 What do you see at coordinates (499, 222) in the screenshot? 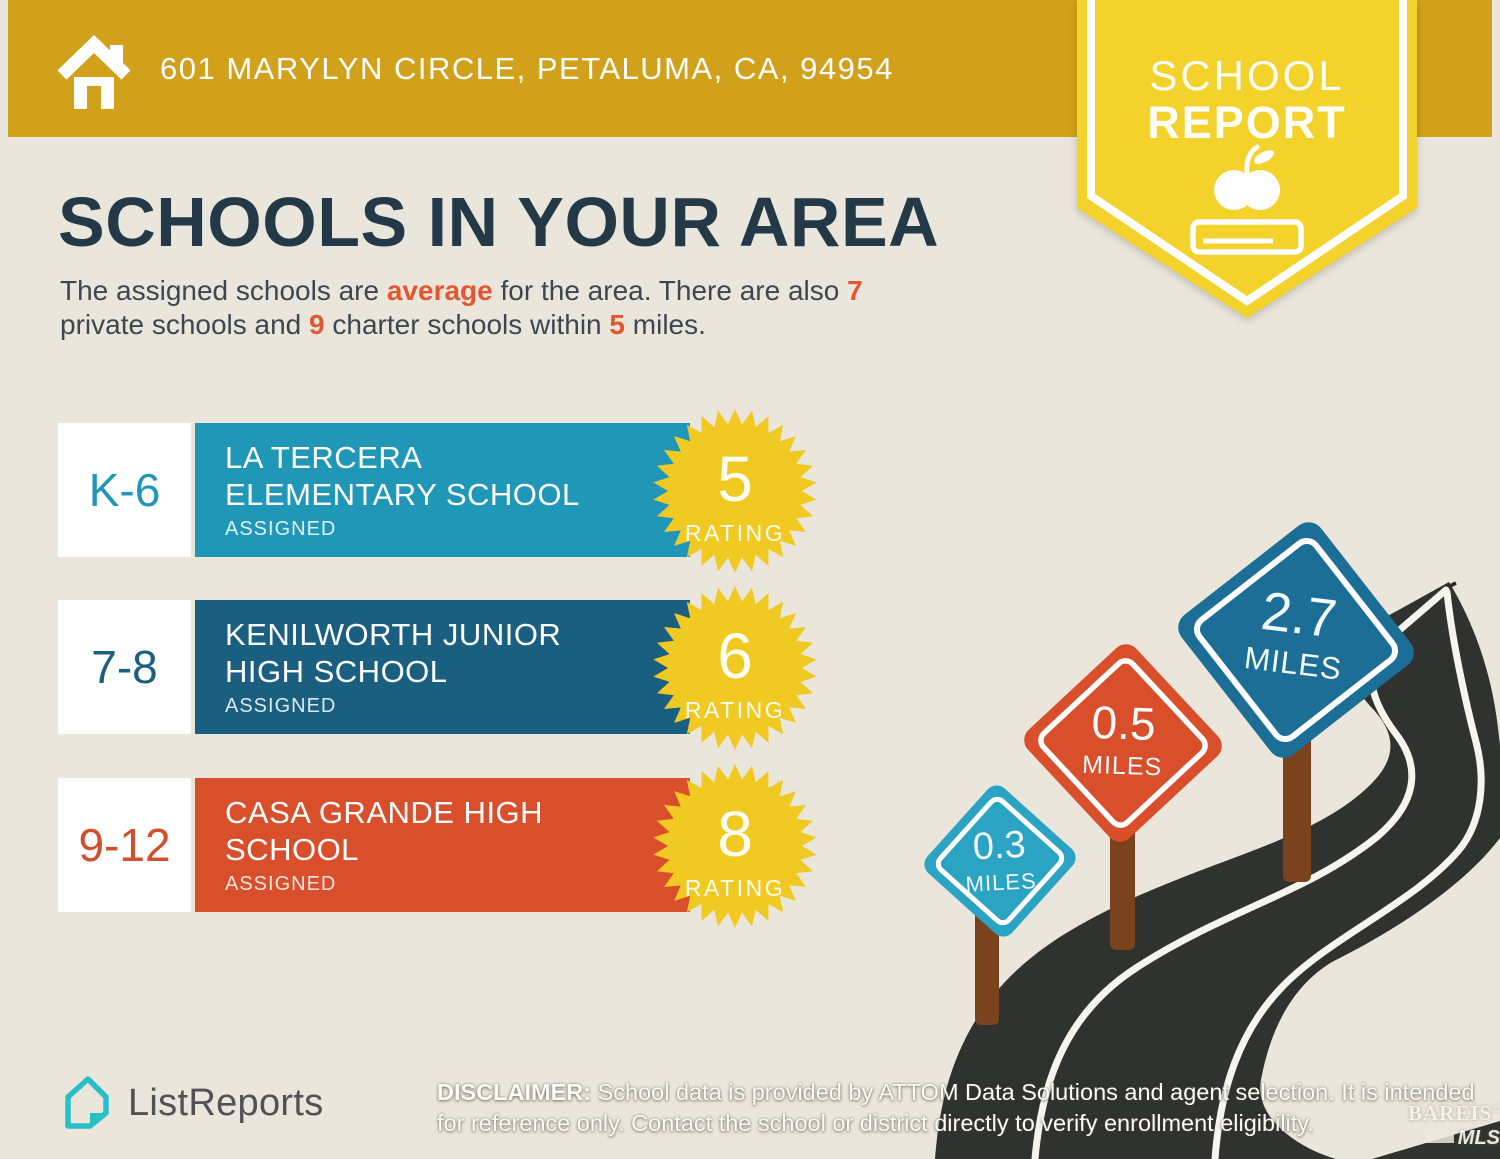
I see `page-title: SCHOOLS IN YOUR AREA` at bounding box center [499, 222].